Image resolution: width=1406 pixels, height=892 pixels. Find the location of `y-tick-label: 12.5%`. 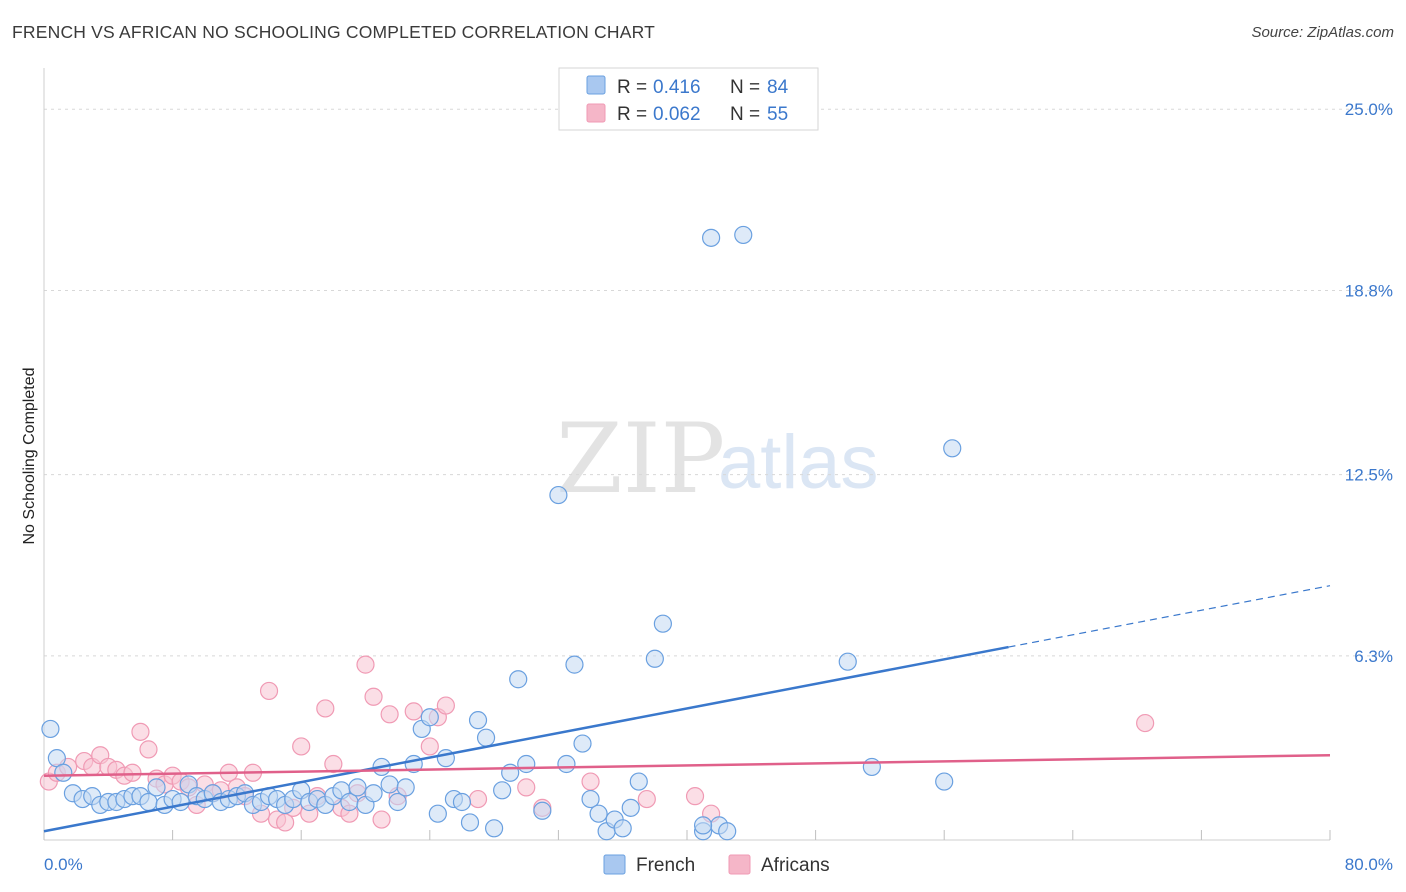

y-tick-label: 12.5% is located at coordinates (1369, 475).